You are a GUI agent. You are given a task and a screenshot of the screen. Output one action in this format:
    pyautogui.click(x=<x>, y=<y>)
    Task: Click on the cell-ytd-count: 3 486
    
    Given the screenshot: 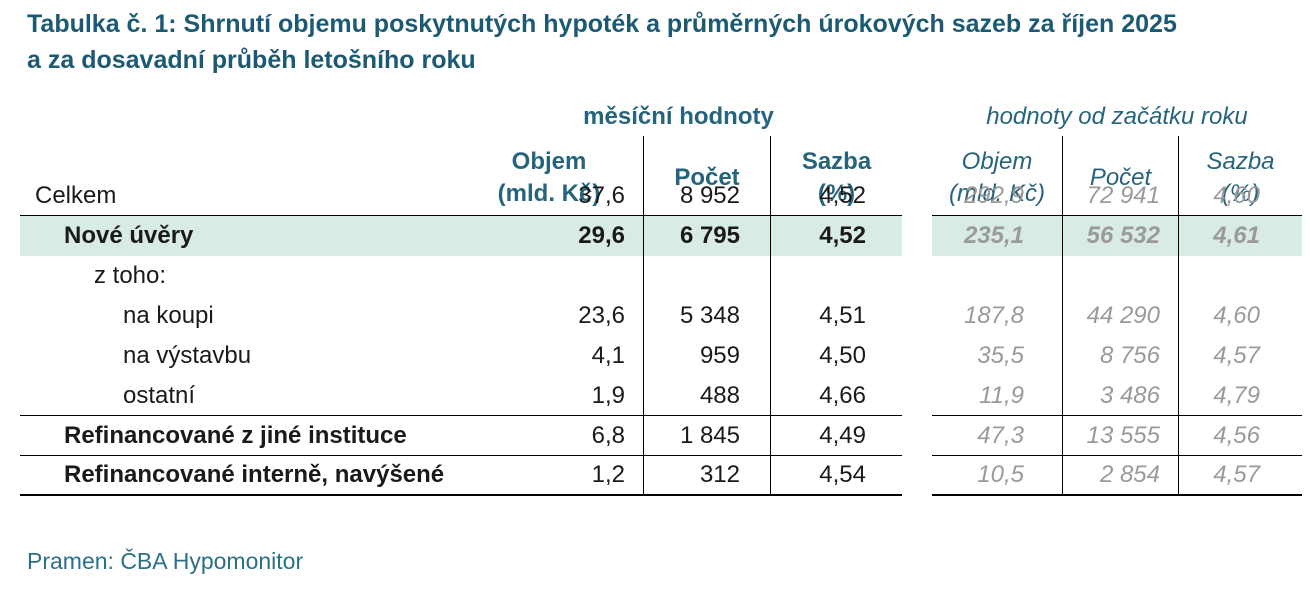 What is the action you would take?
    pyautogui.click(x=1120, y=396)
    